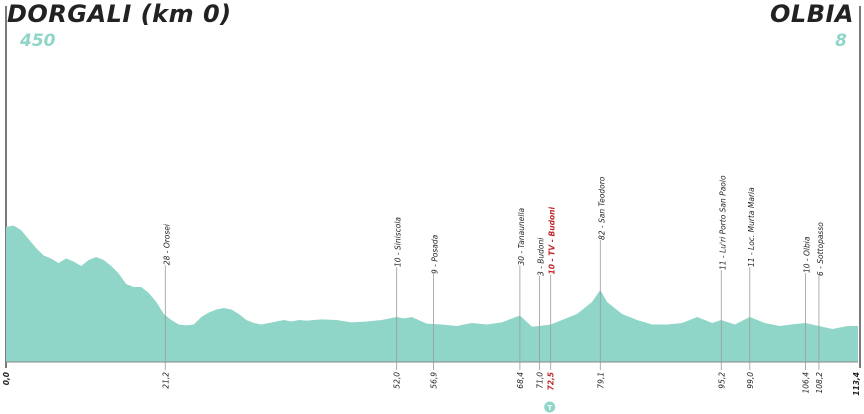  I want to click on point-label-4: 3 - Budoni, so click(540, 256).